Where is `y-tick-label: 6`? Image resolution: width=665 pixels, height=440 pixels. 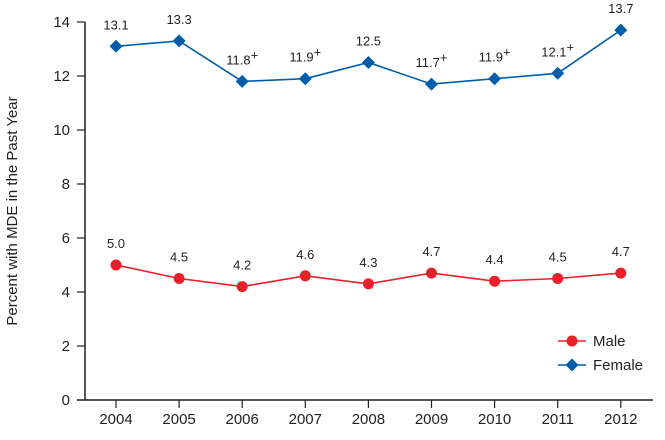
y-tick-label: 6 is located at coordinates (66, 238).